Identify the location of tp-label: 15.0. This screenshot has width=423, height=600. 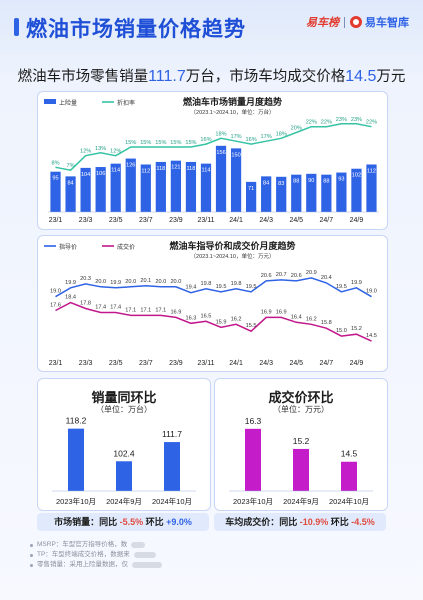
(341, 331).